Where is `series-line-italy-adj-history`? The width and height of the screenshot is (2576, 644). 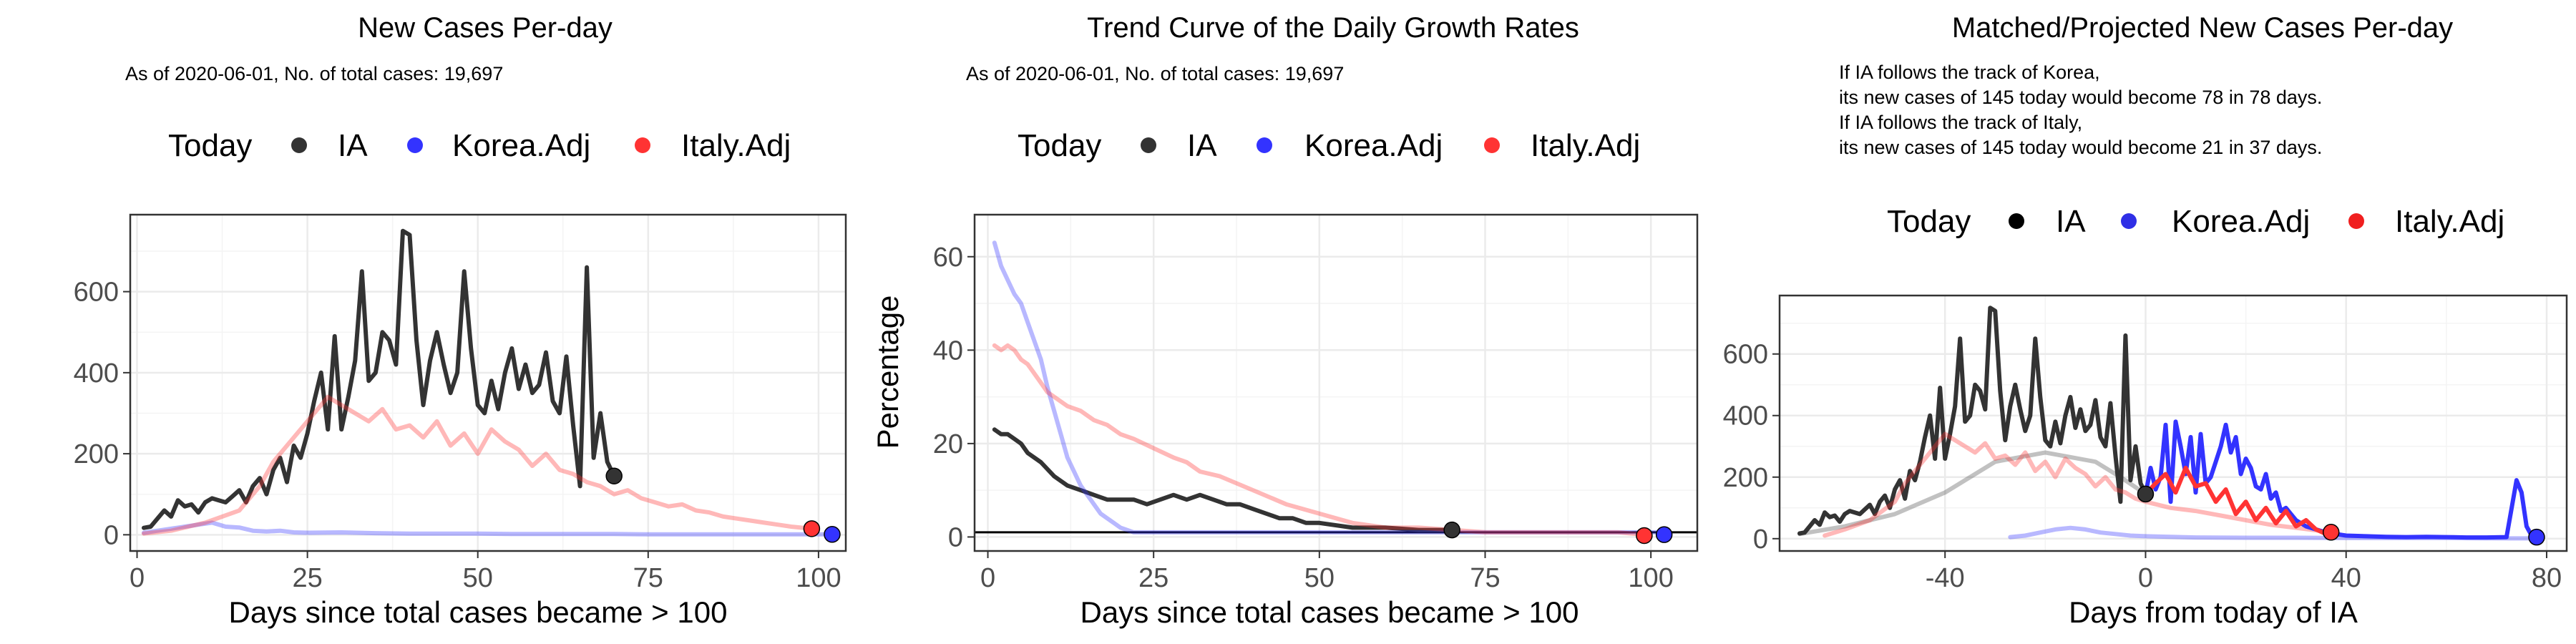 series-line-italy-adj-history is located at coordinates (2078, 484).